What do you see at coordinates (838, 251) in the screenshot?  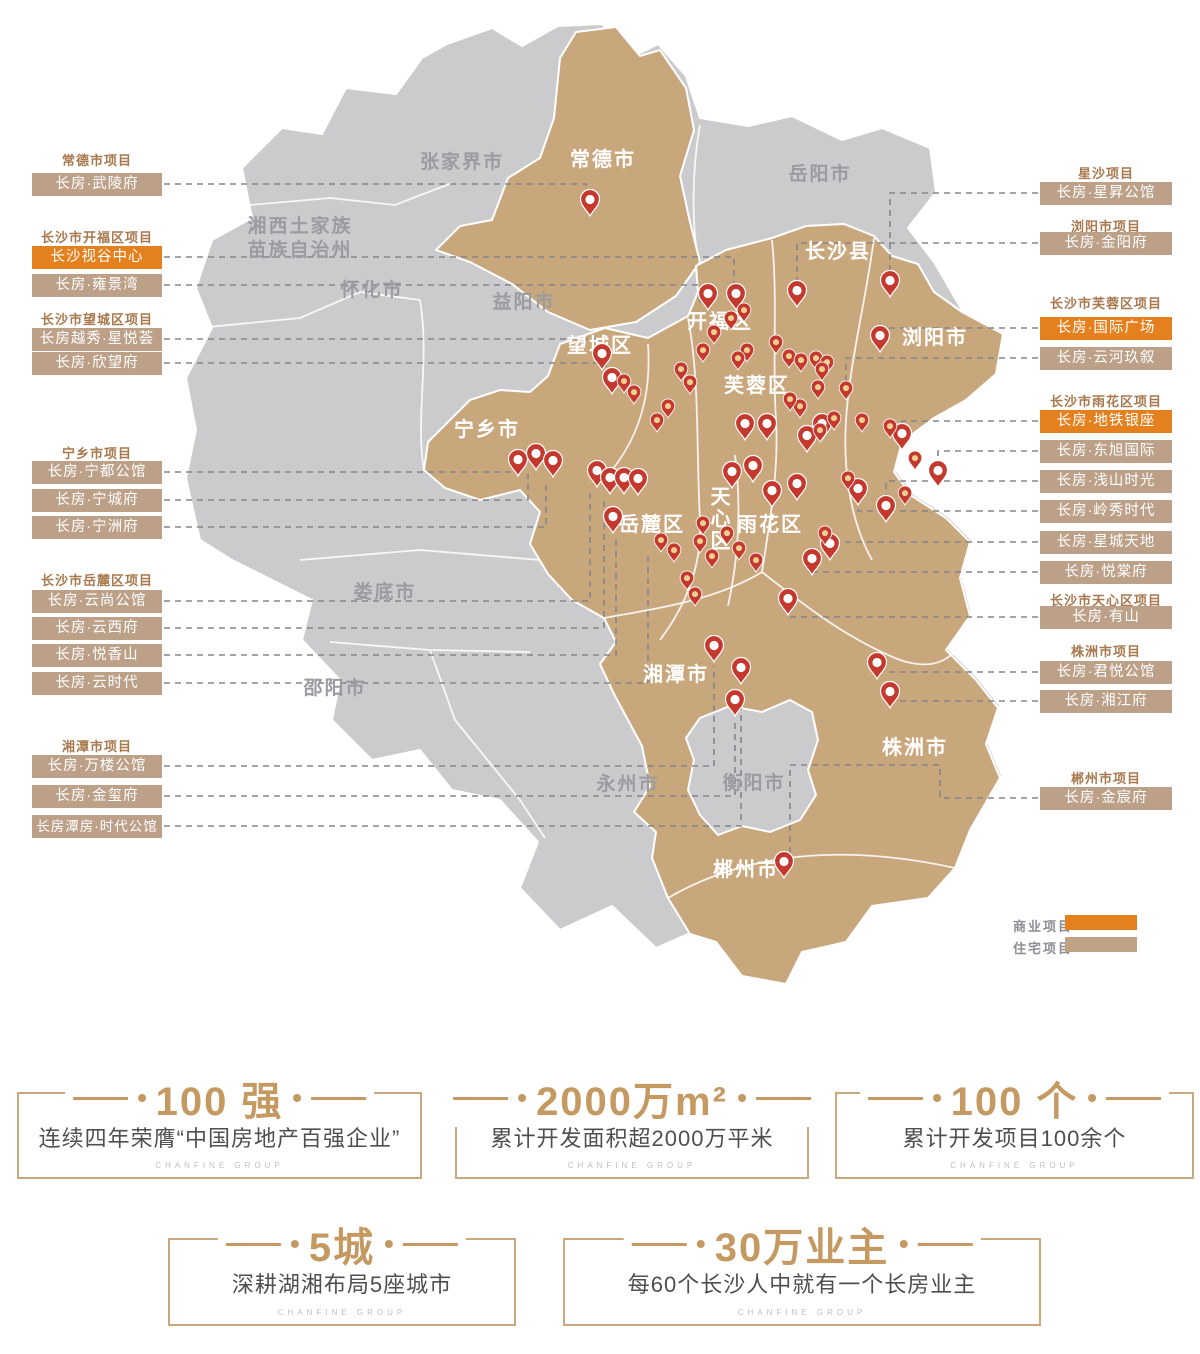 I see `region-label-changshaxian: 长沙县` at bounding box center [838, 251].